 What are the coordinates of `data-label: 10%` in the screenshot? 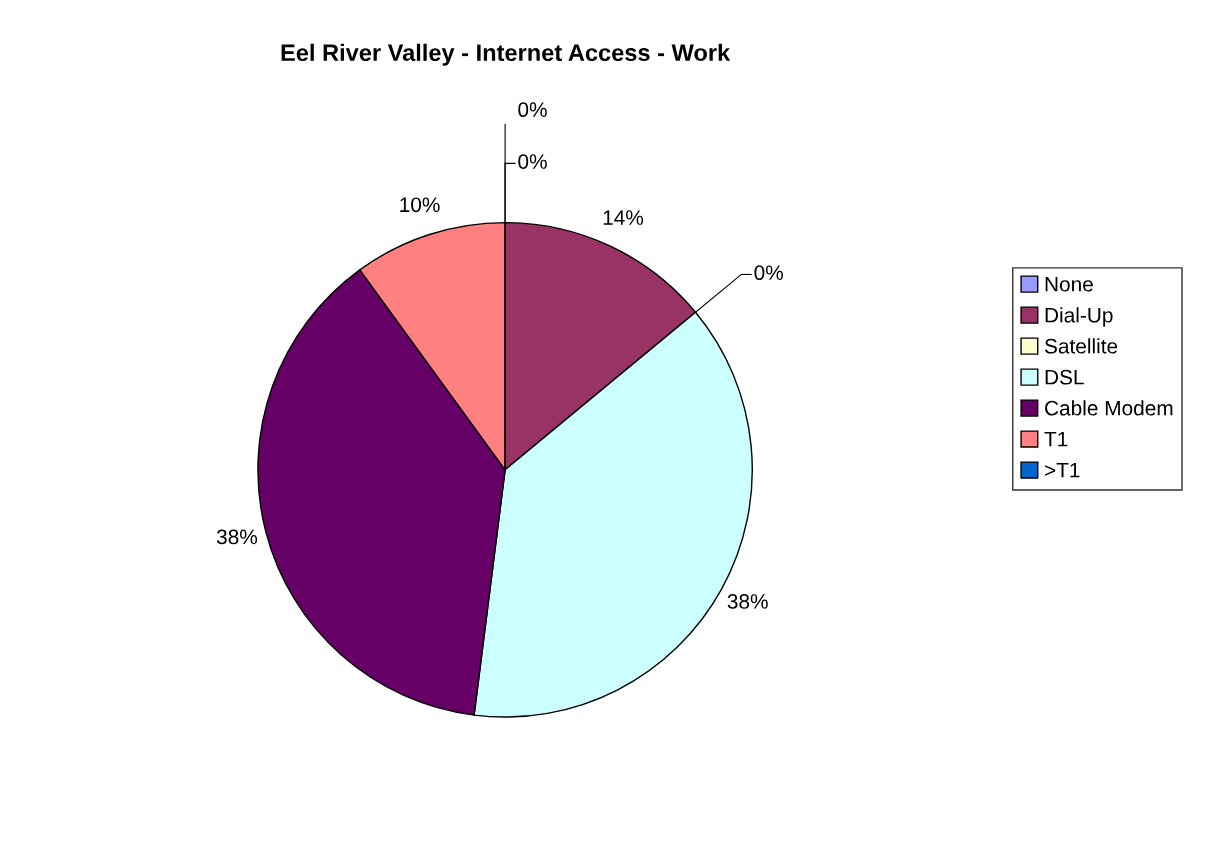 It's located at (420, 205).